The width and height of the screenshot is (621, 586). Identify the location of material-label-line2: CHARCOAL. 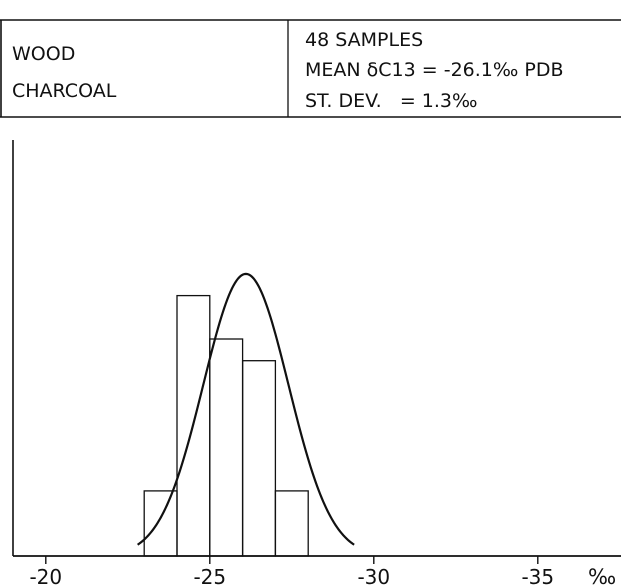
(64, 91).